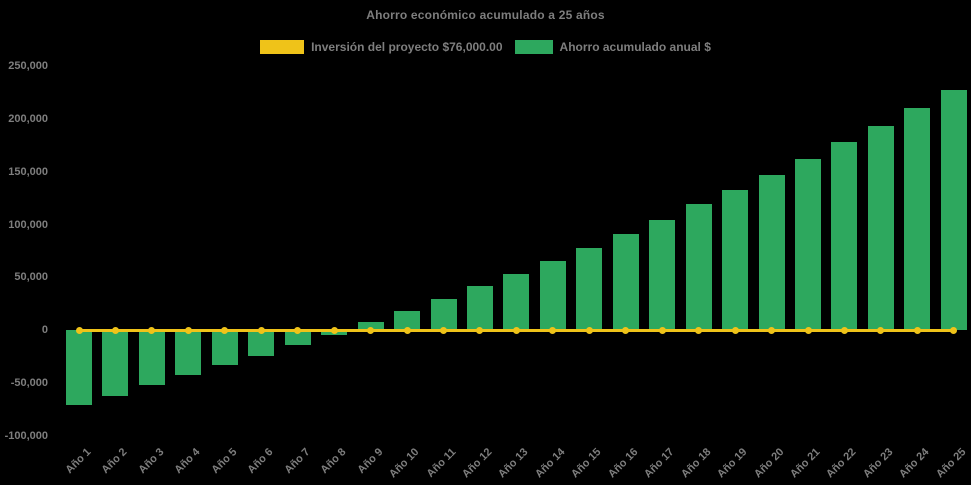 The width and height of the screenshot is (971, 485). Describe the element at coordinates (297, 461) in the screenshot. I see `x-tick-label: Año 7` at that location.